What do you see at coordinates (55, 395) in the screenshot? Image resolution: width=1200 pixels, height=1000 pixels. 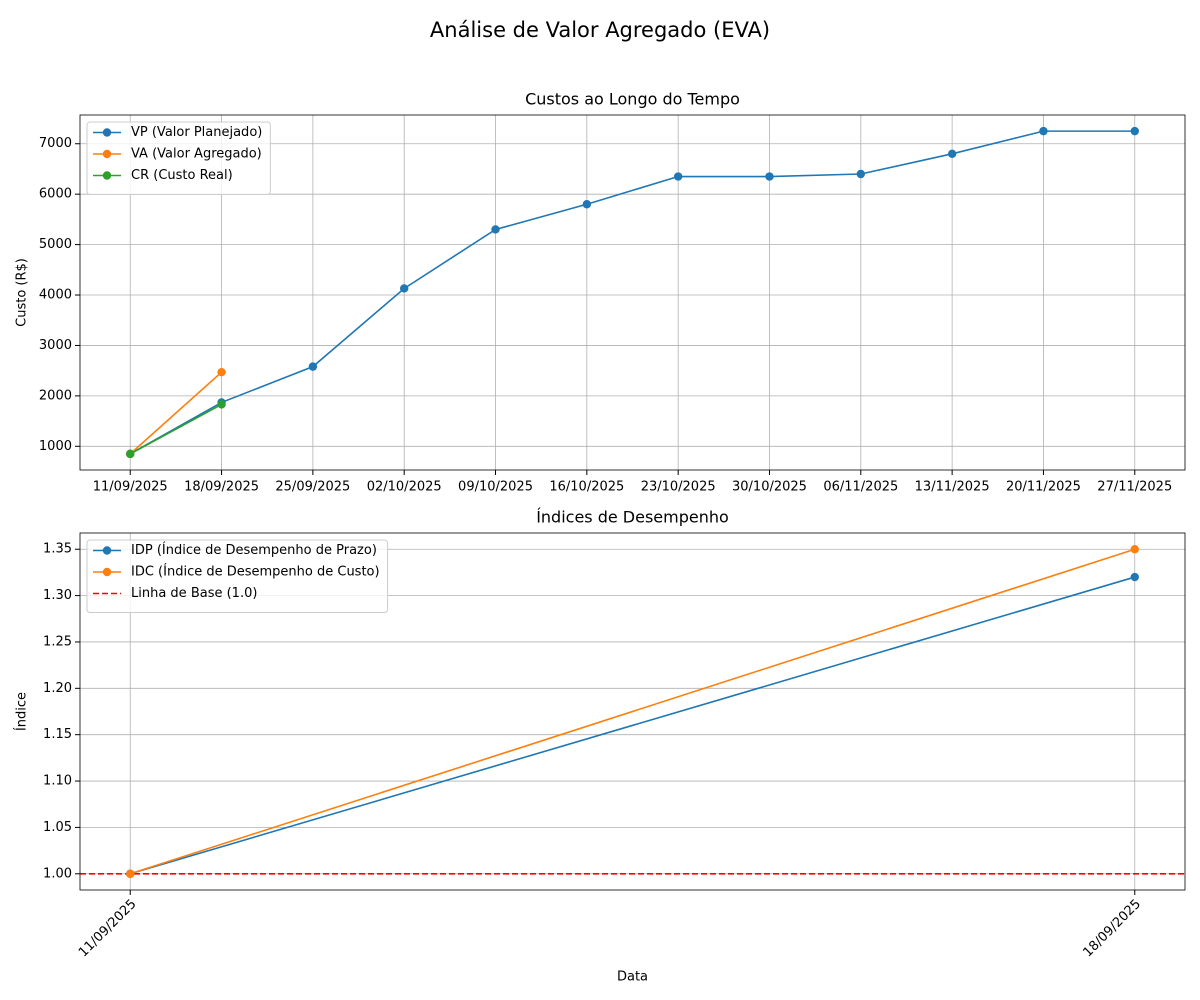 I see `y-tick-label: 2000` at bounding box center [55, 395].